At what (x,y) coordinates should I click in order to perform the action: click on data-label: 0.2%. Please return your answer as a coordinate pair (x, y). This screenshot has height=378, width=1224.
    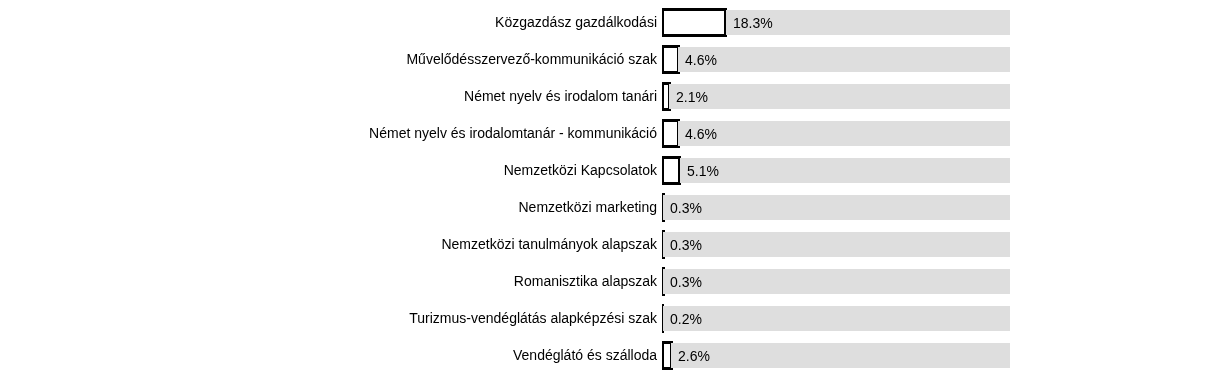
    Looking at the image, I should click on (686, 319).